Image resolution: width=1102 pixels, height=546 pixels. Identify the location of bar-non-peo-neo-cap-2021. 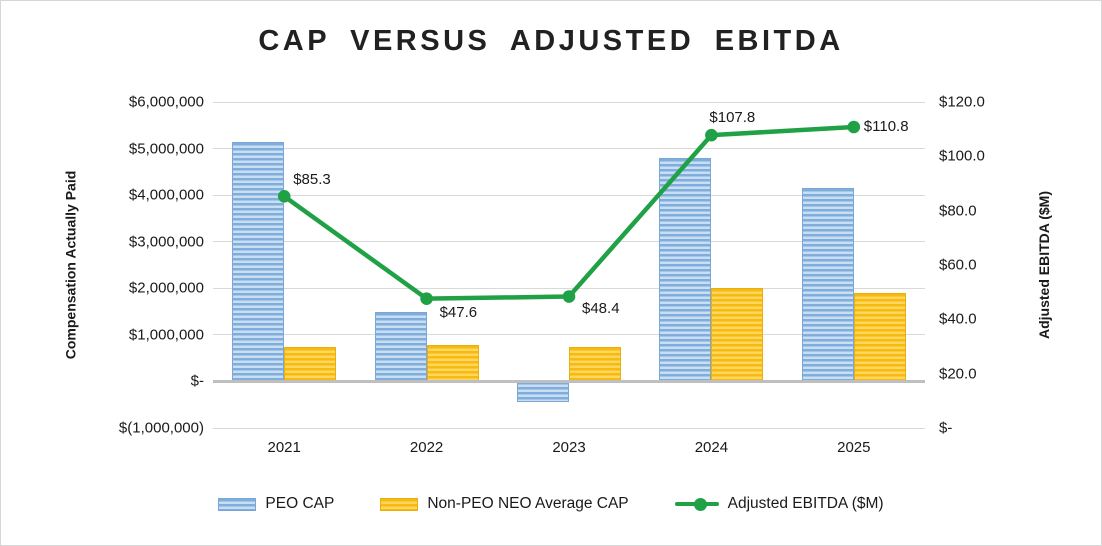
(310, 364).